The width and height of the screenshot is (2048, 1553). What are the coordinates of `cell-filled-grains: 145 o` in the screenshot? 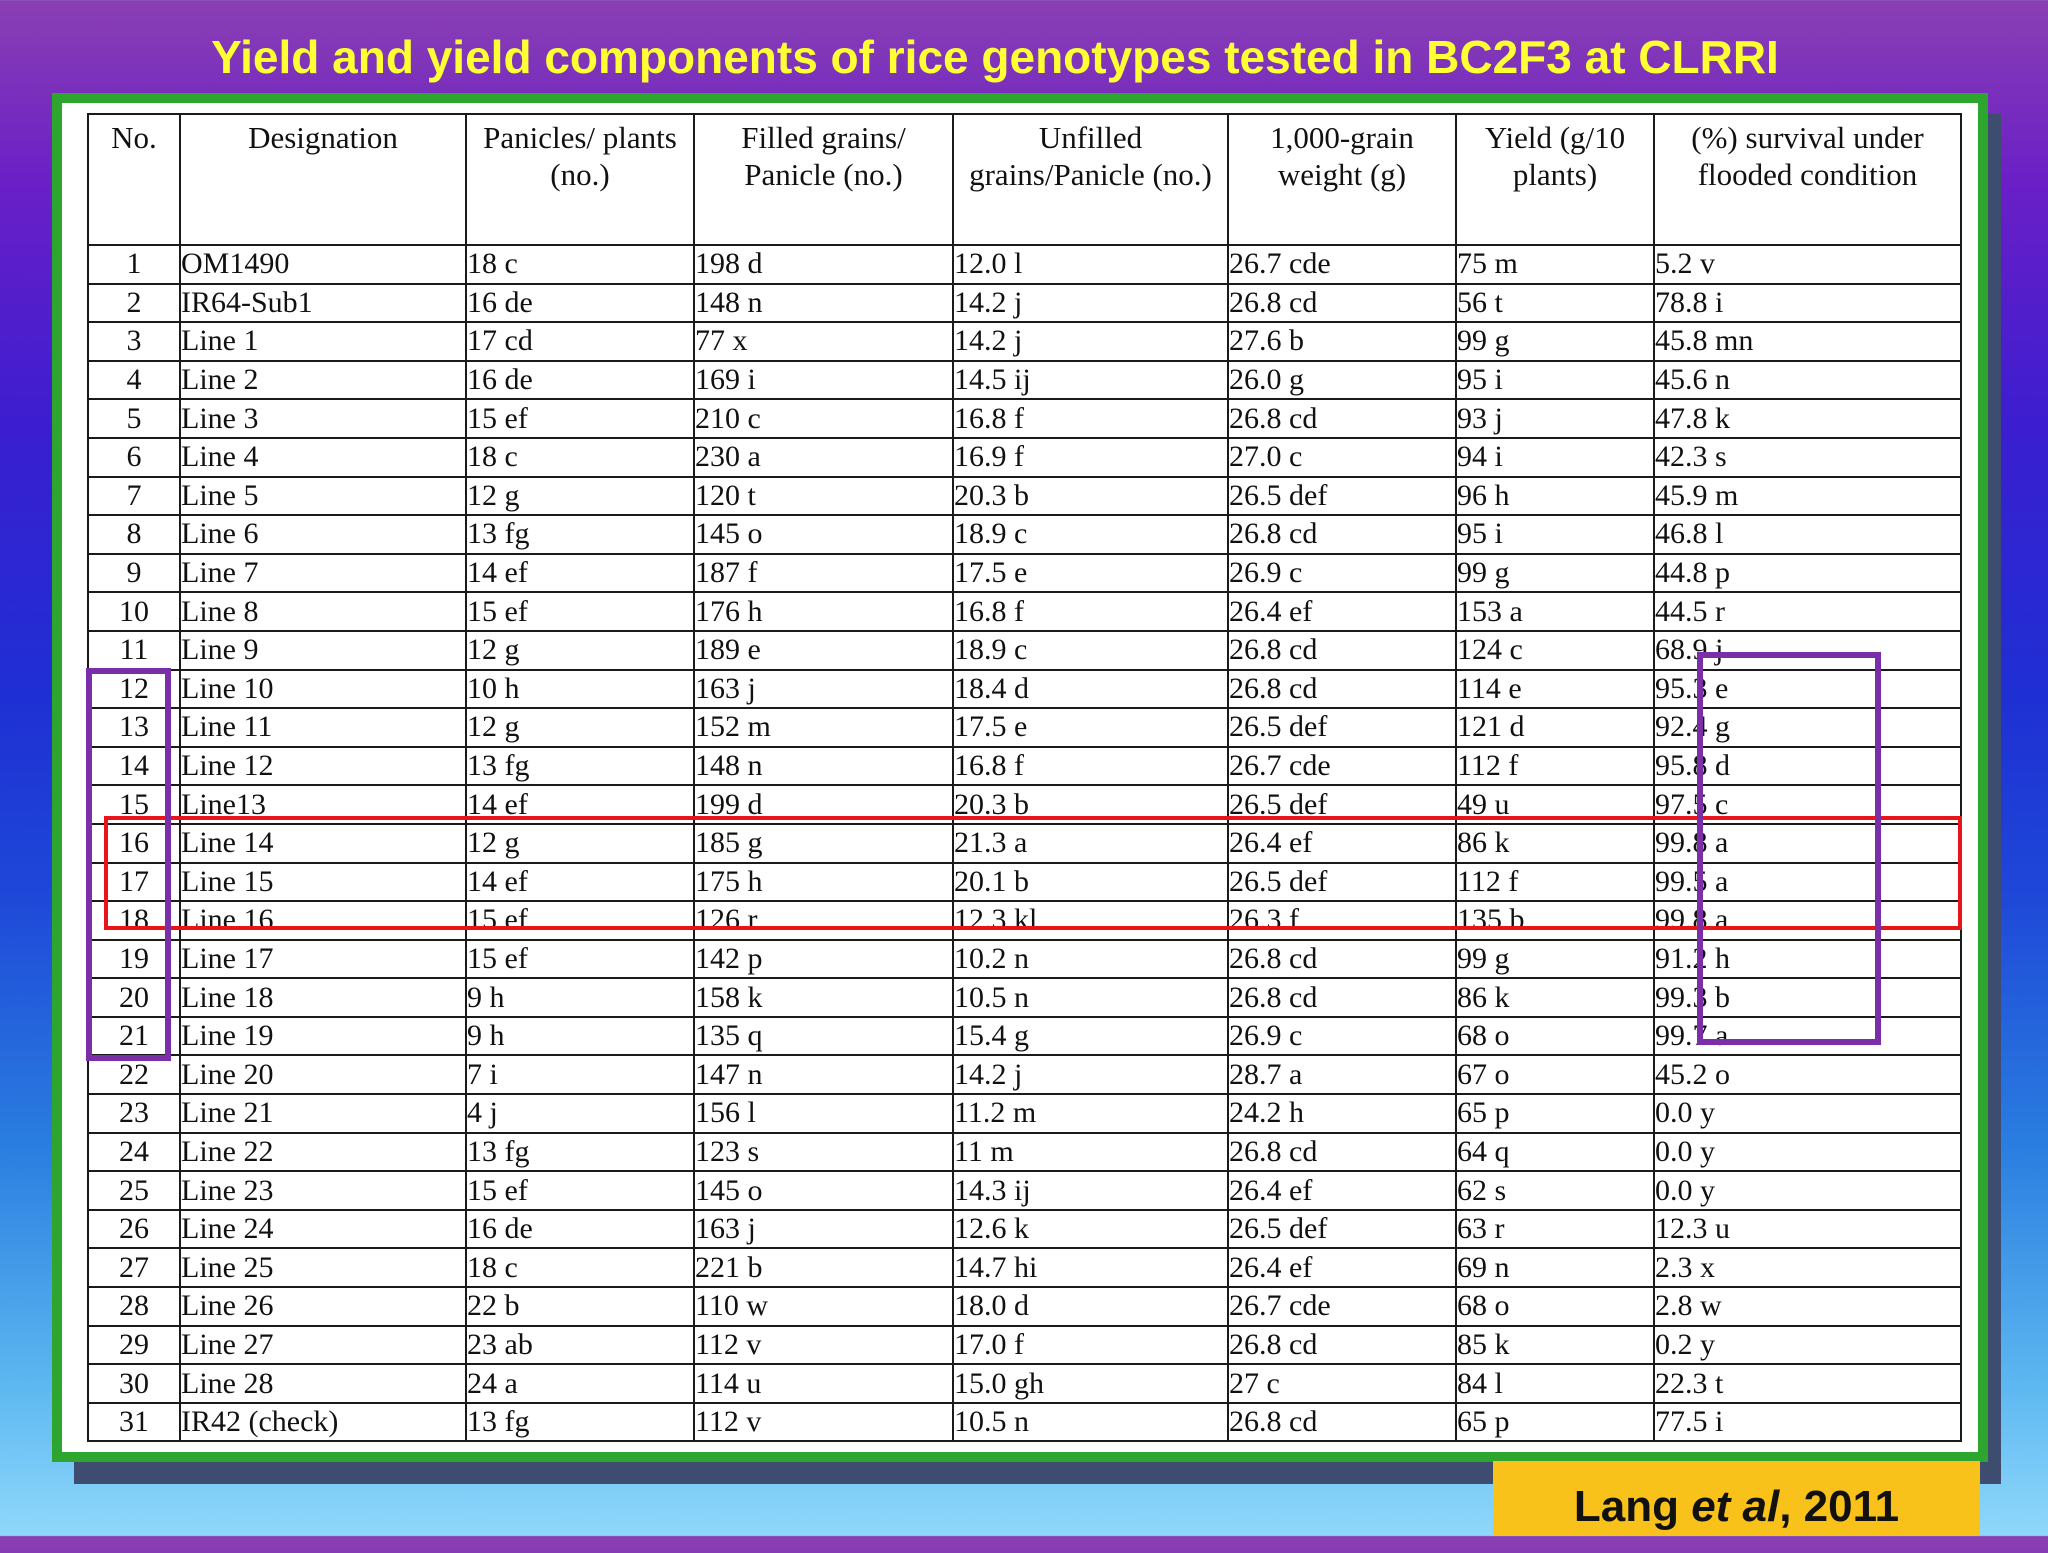 It's located at (823, 1190).